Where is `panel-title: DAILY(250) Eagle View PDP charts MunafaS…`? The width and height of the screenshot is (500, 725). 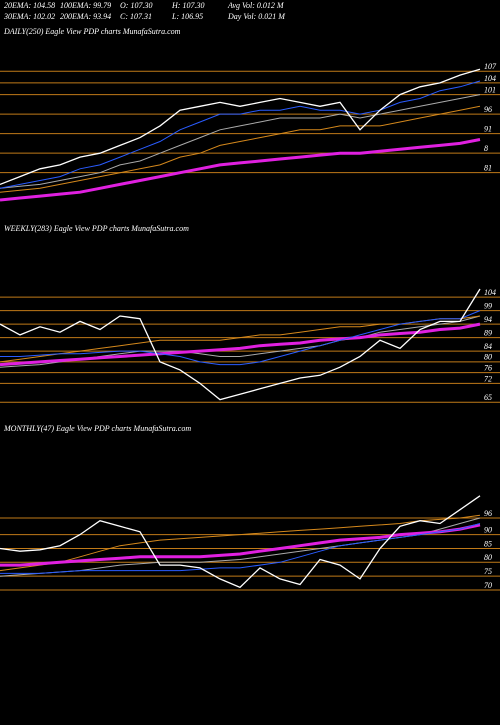
panel-title: DAILY(250) Eagle View PDP charts MunafaS… is located at coordinates (92, 31).